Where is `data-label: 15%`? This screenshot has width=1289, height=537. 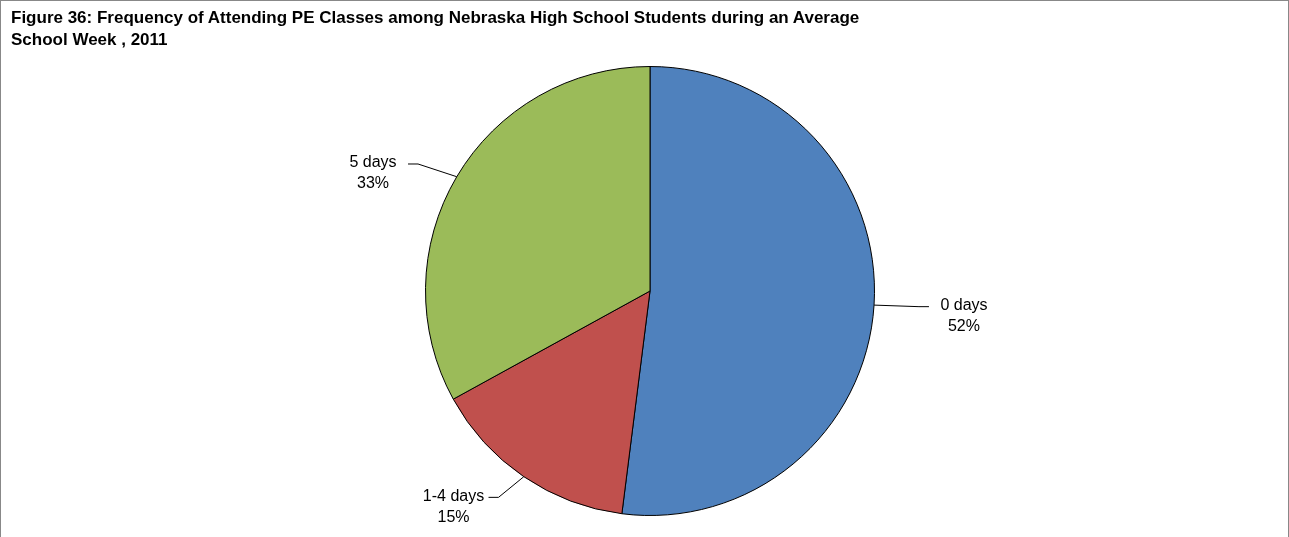 data-label: 15% is located at coordinates (453, 516).